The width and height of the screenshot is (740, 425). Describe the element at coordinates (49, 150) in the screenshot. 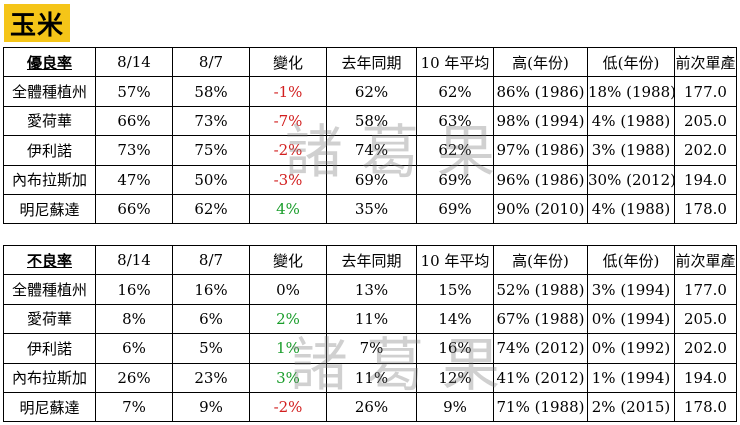

I see `row-label: 伊利諾` at that location.